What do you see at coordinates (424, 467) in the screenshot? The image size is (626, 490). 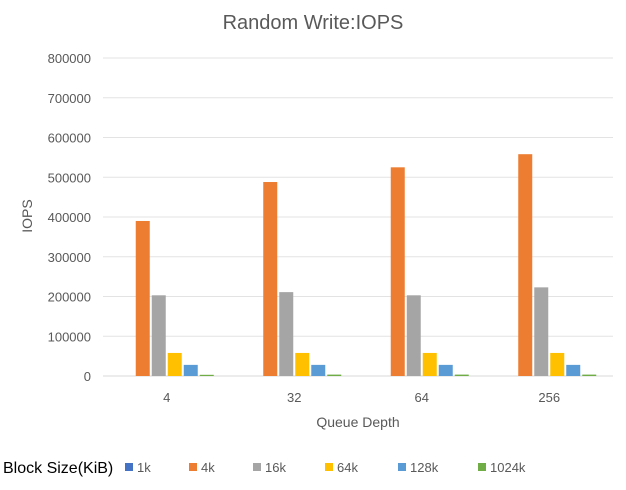 I see `legend-label-128k: 128k` at bounding box center [424, 467].